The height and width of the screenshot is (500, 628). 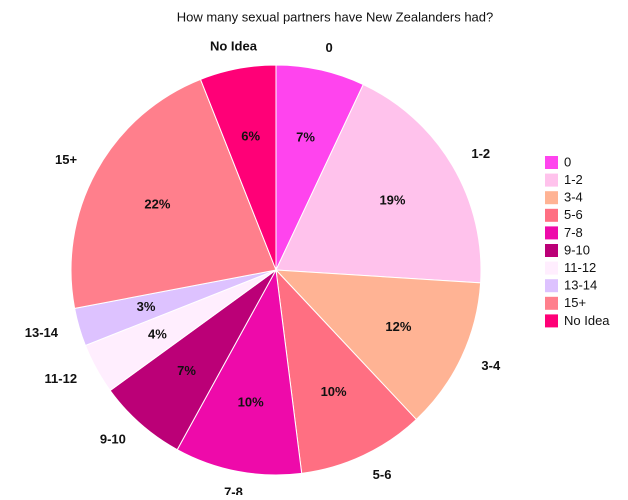 I want to click on slice-category-label: 5-6, so click(x=382, y=474).